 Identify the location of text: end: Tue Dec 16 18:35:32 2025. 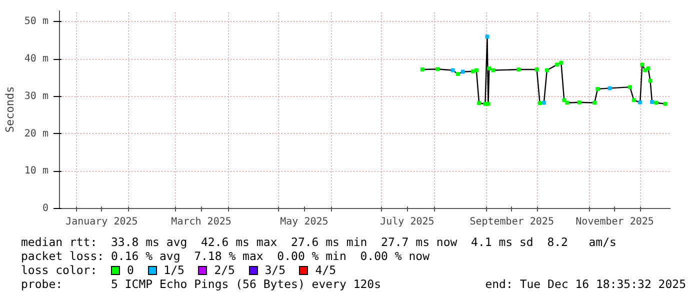
(585, 284).